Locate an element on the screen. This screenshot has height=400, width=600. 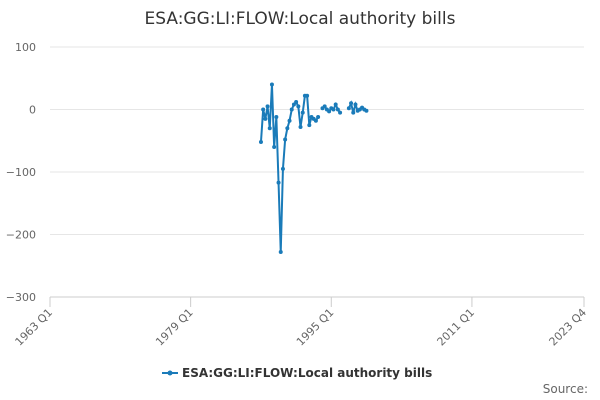
x-tick-label: 1979 Q1 is located at coordinates (174, 327).